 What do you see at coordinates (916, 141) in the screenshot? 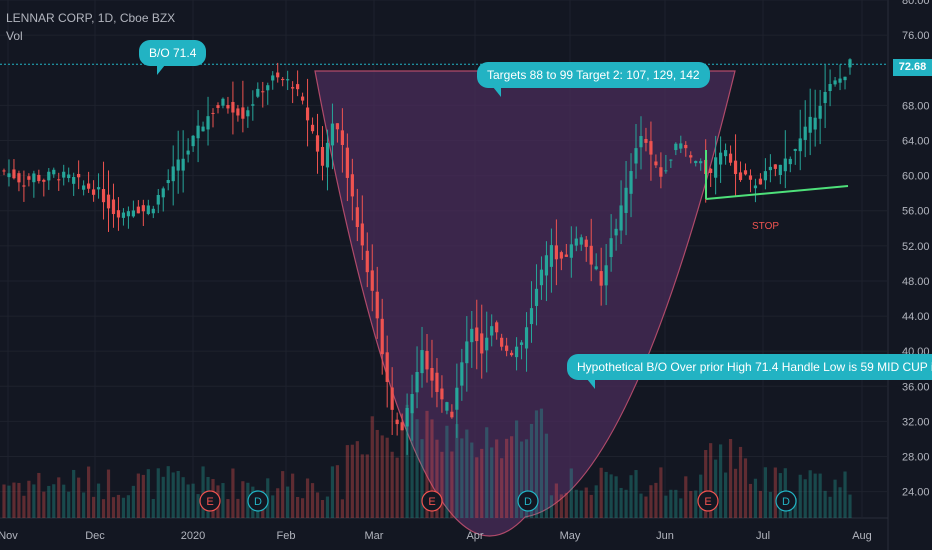
I see `y-tick-label: 64.00` at bounding box center [916, 141].